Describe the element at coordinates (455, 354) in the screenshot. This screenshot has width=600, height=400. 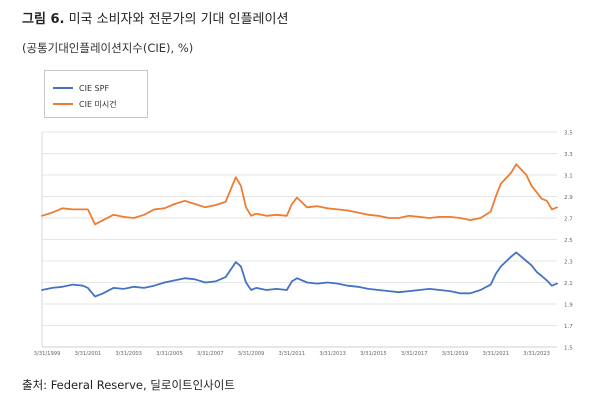
I see `x-tick-label-10: 3/31/2019` at that location.